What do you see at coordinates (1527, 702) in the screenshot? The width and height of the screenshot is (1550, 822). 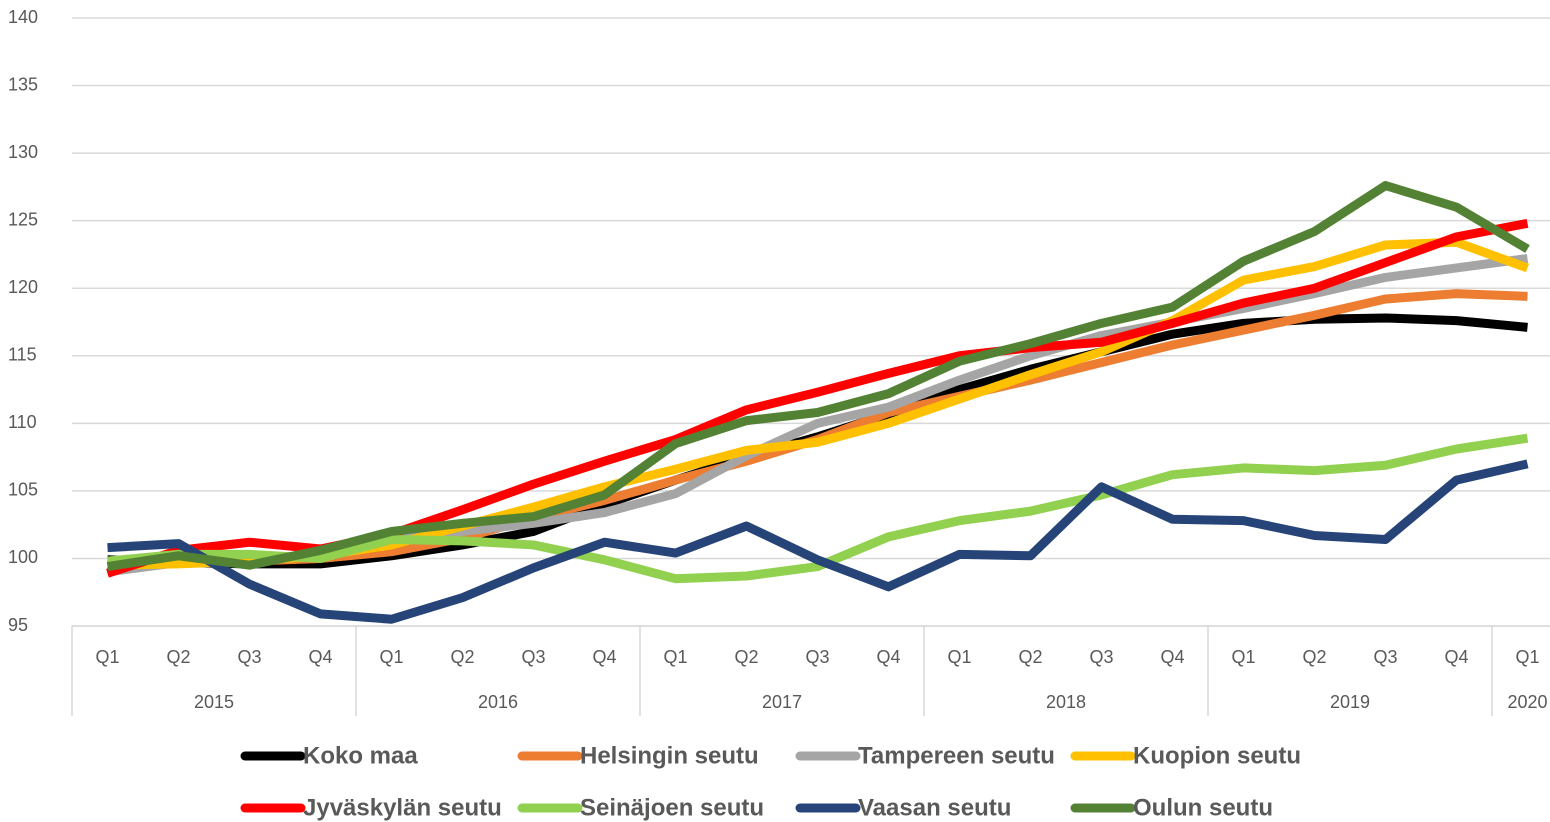 I see `x-group-label: 2020` at bounding box center [1527, 702].